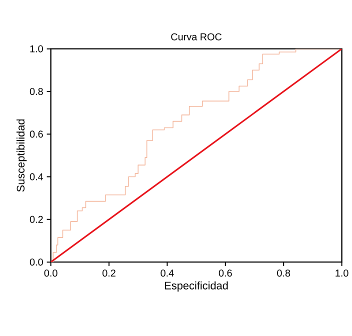  I want to click on x-tick-label: 0.4, so click(167, 273).